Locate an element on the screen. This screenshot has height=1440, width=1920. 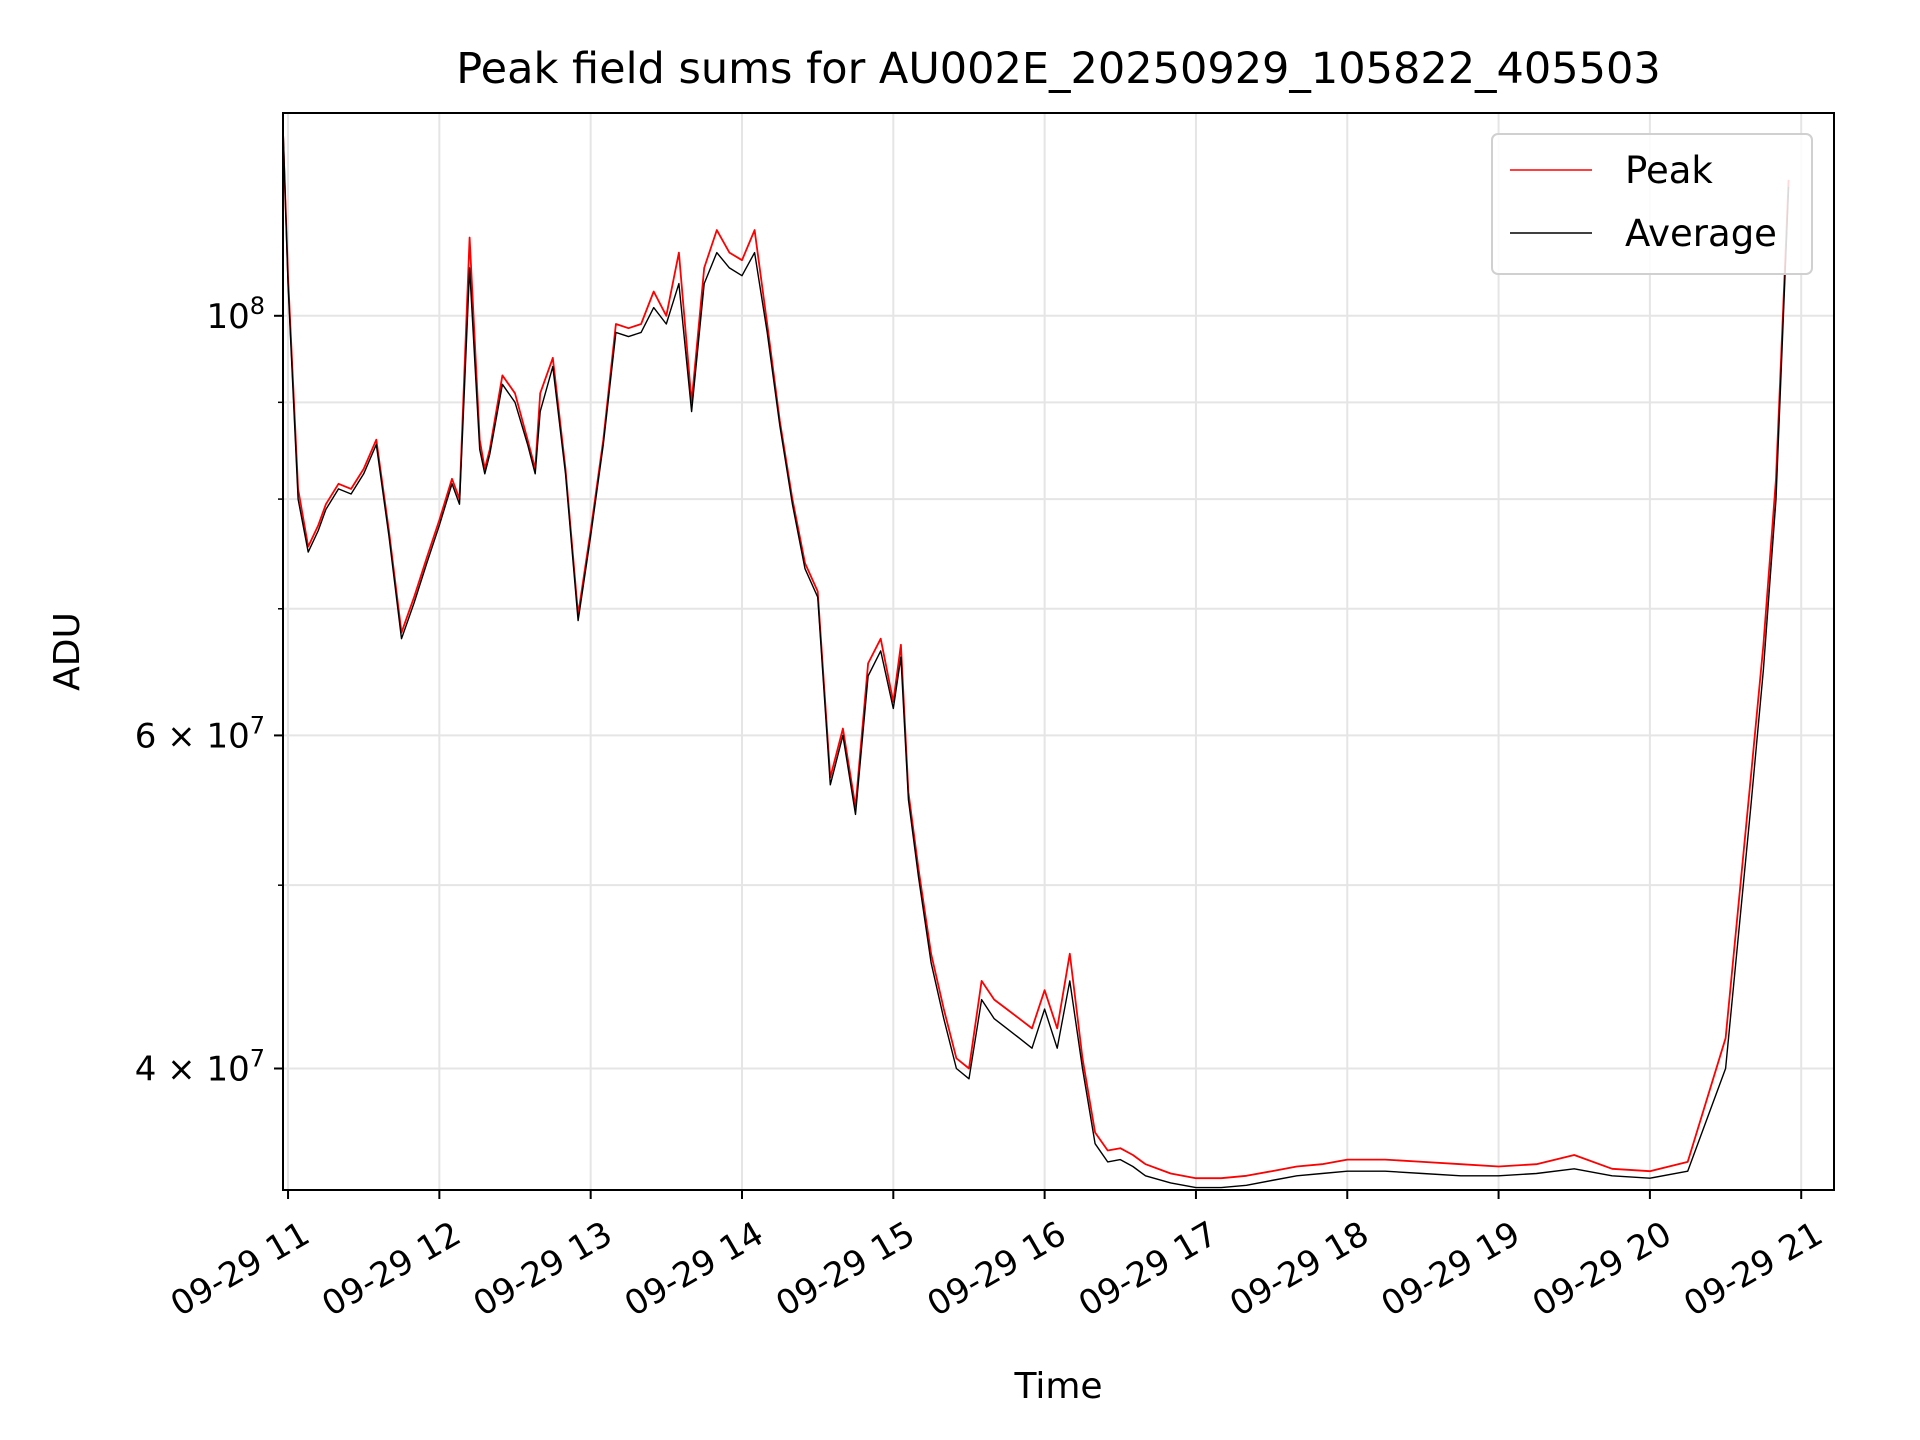
x-axis-title: Time is located at coordinates (1057, 1386).